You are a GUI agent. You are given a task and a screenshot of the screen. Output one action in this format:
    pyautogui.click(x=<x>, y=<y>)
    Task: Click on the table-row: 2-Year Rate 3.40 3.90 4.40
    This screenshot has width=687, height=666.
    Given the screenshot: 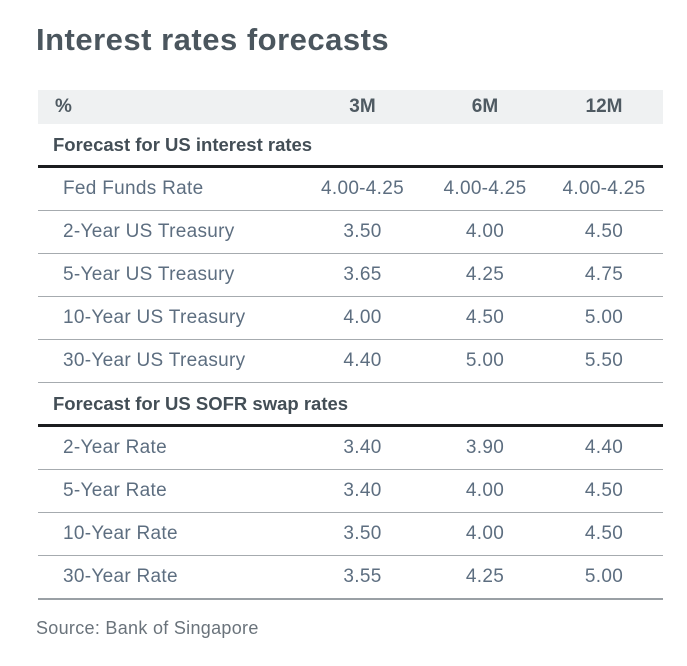 What is the action you would take?
    pyautogui.click(x=350, y=448)
    